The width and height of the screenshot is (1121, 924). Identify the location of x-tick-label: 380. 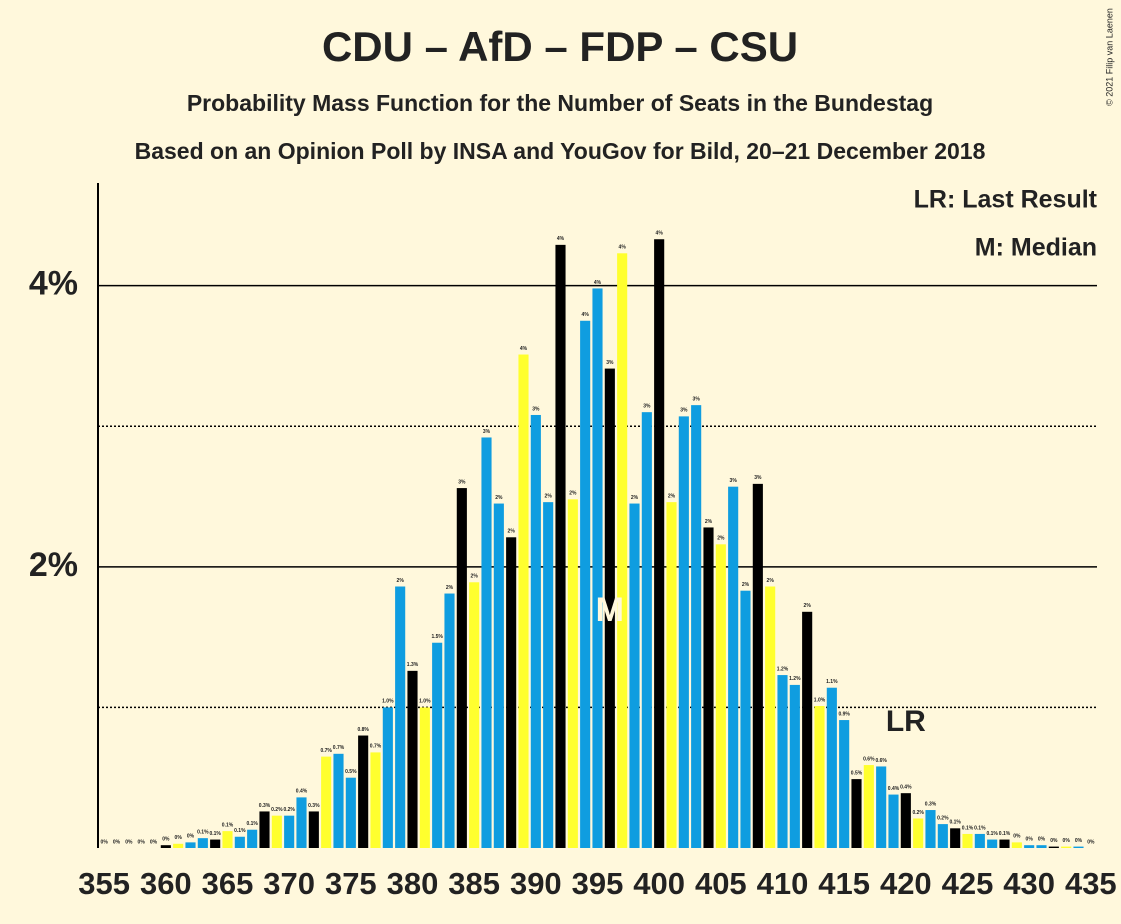
(413, 883).